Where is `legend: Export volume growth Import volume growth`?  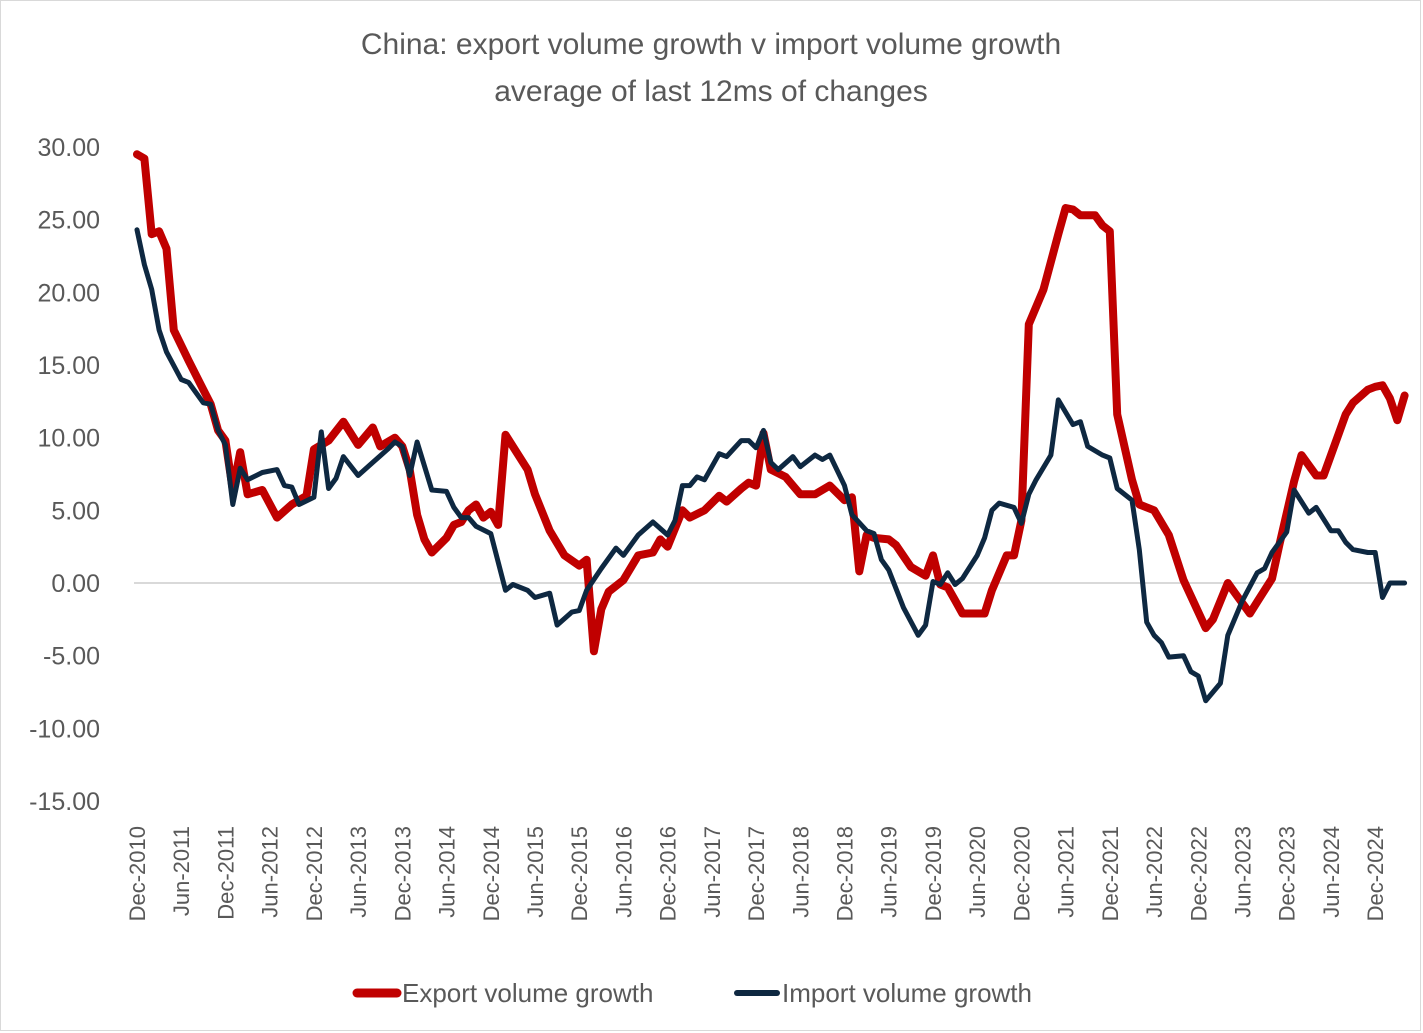
legend: Export volume growth Import volume growth is located at coordinates (692, 993).